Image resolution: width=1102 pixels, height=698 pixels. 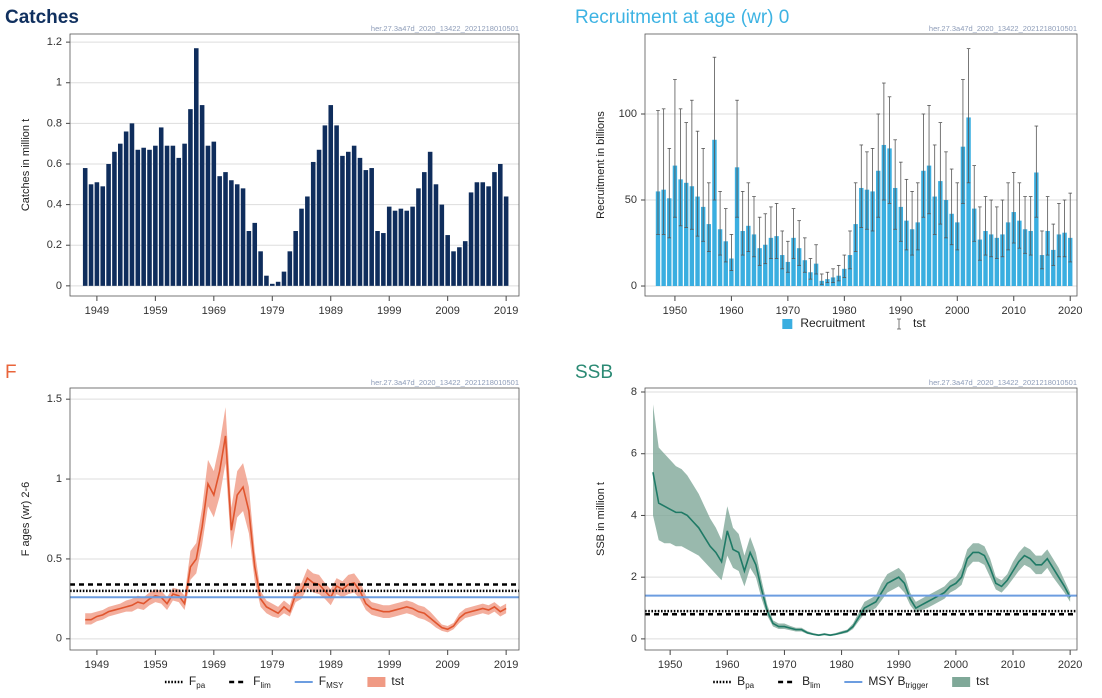 What do you see at coordinates (799, 682) in the screenshot?
I see `legend-item: Blim` at bounding box center [799, 682].